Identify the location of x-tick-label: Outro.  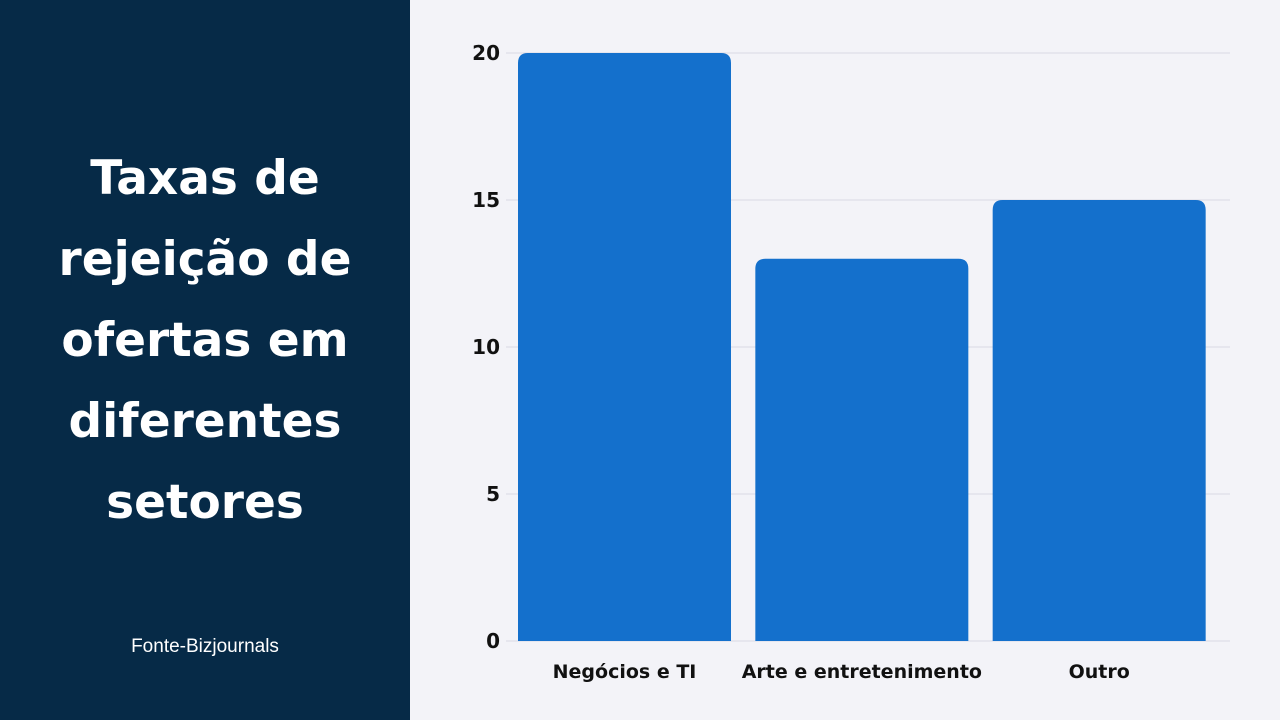
(1099, 672).